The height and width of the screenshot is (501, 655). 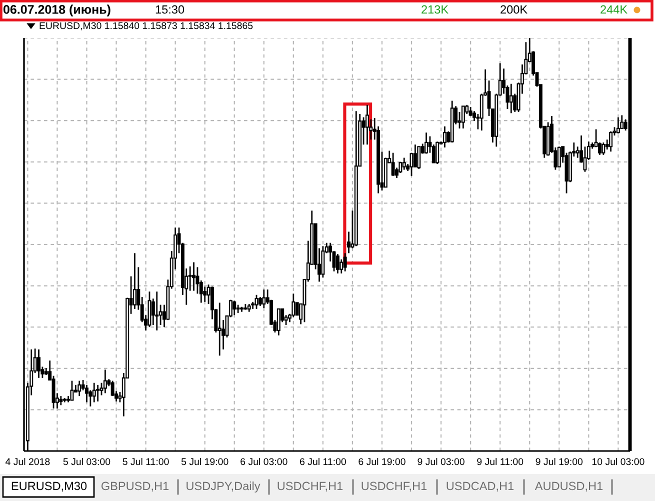 What do you see at coordinates (27, 462) in the screenshot?
I see `x-tick-label: 4 Jul 2018` at bounding box center [27, 462].